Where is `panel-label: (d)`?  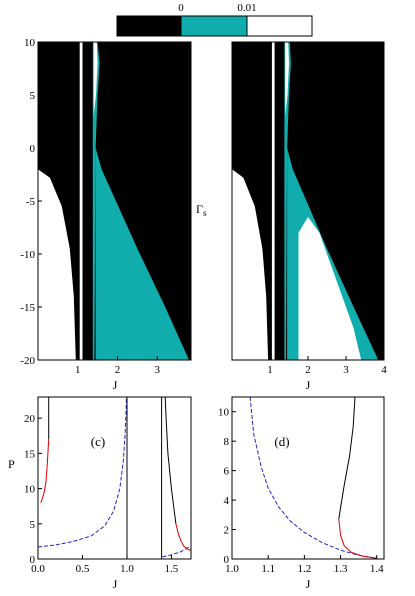 panel-label: (d) is located at coordinates (281, 441).